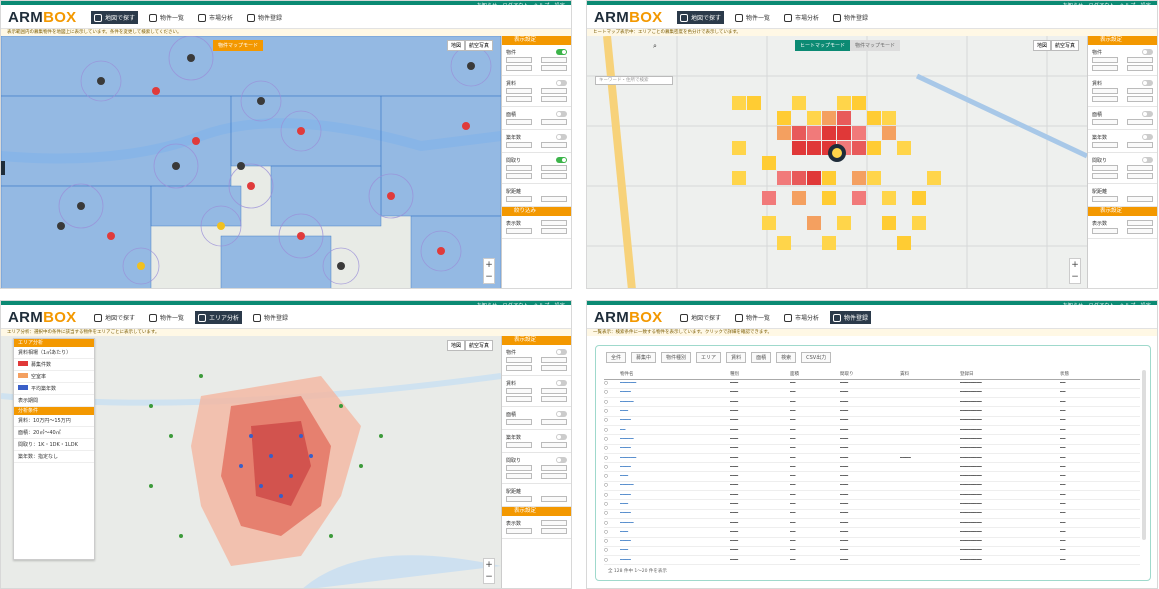  What do you see at coordinates (872, 430) in the screenshot?
I see `table-row: ○ ━━ ━━━ ━━ ━━━ ━━━━━━━━ ━━` at bounding box center [872, 430].